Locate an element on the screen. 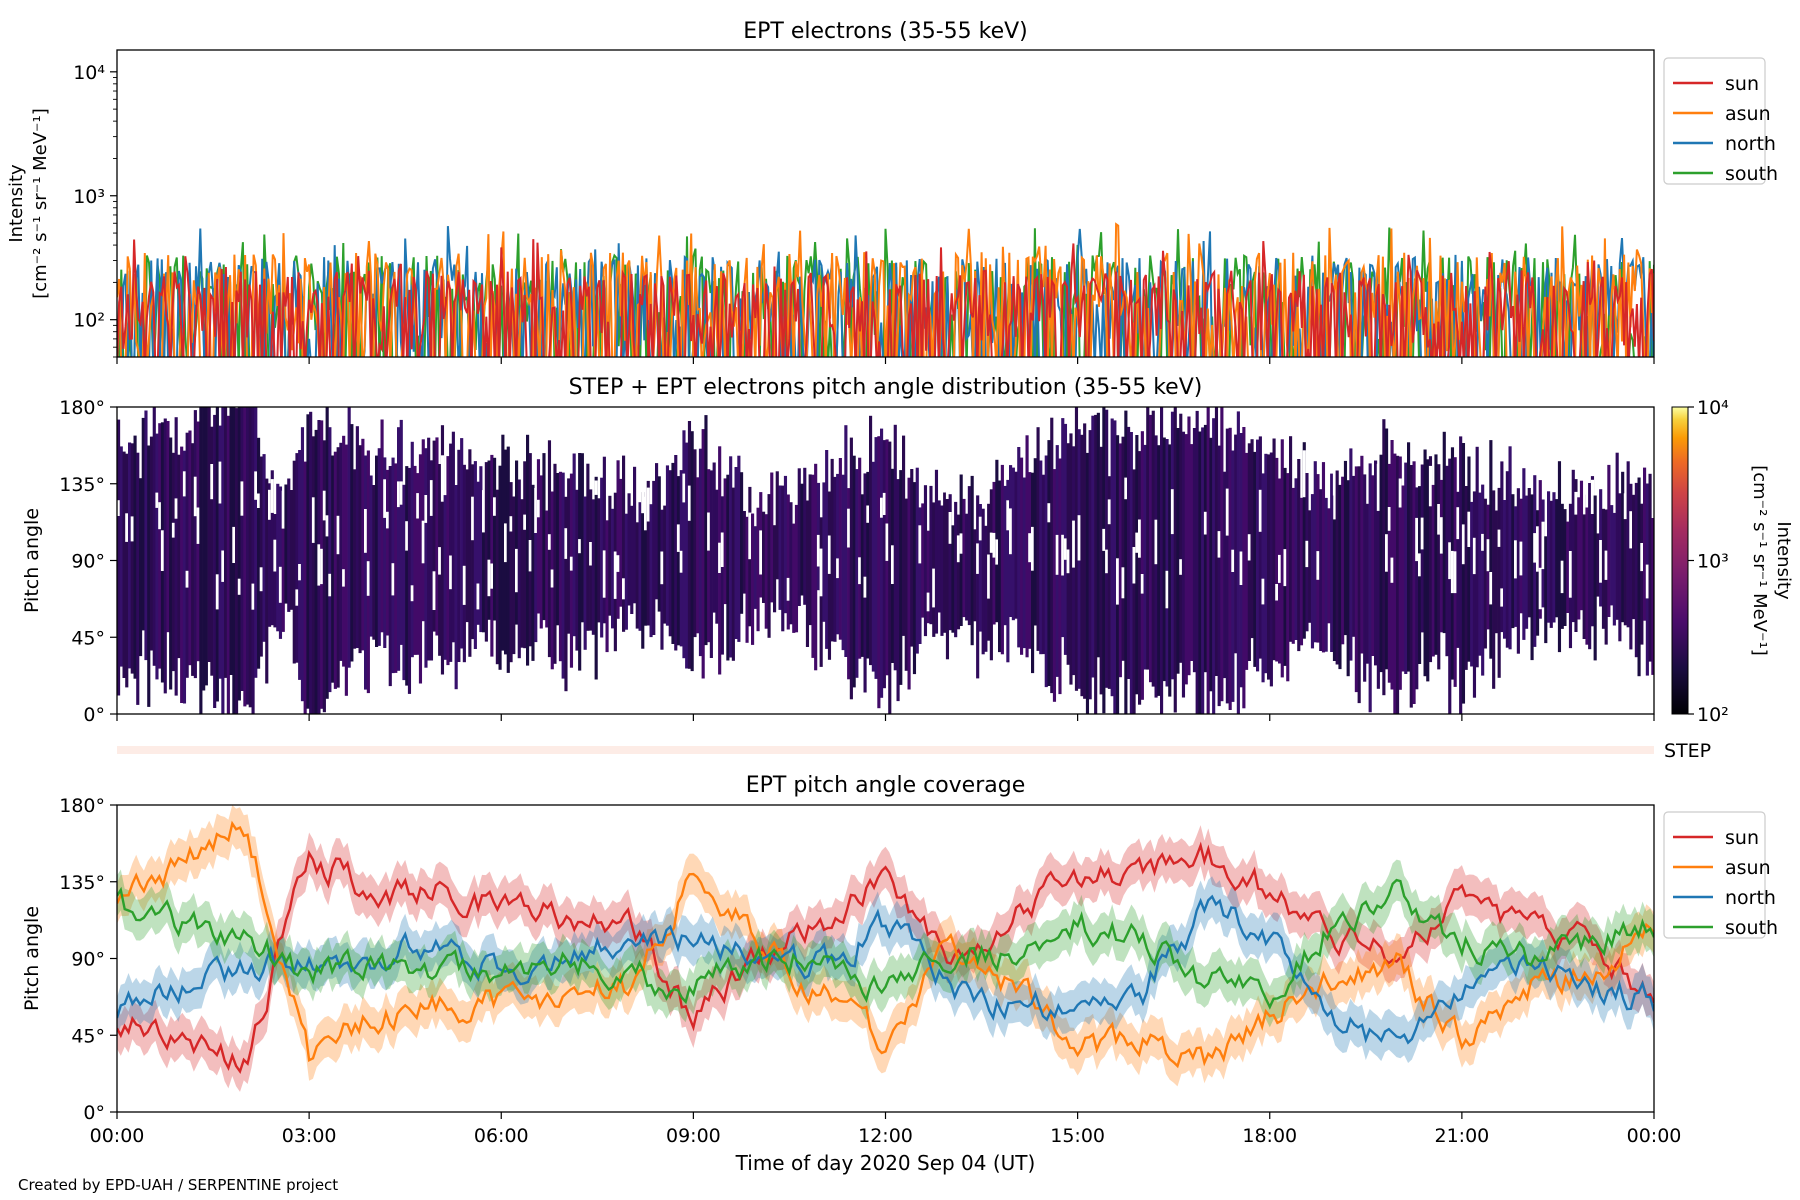 This screenshot has height=1200, width=1800. intensity-line-north is located at coordinates (887, 291).